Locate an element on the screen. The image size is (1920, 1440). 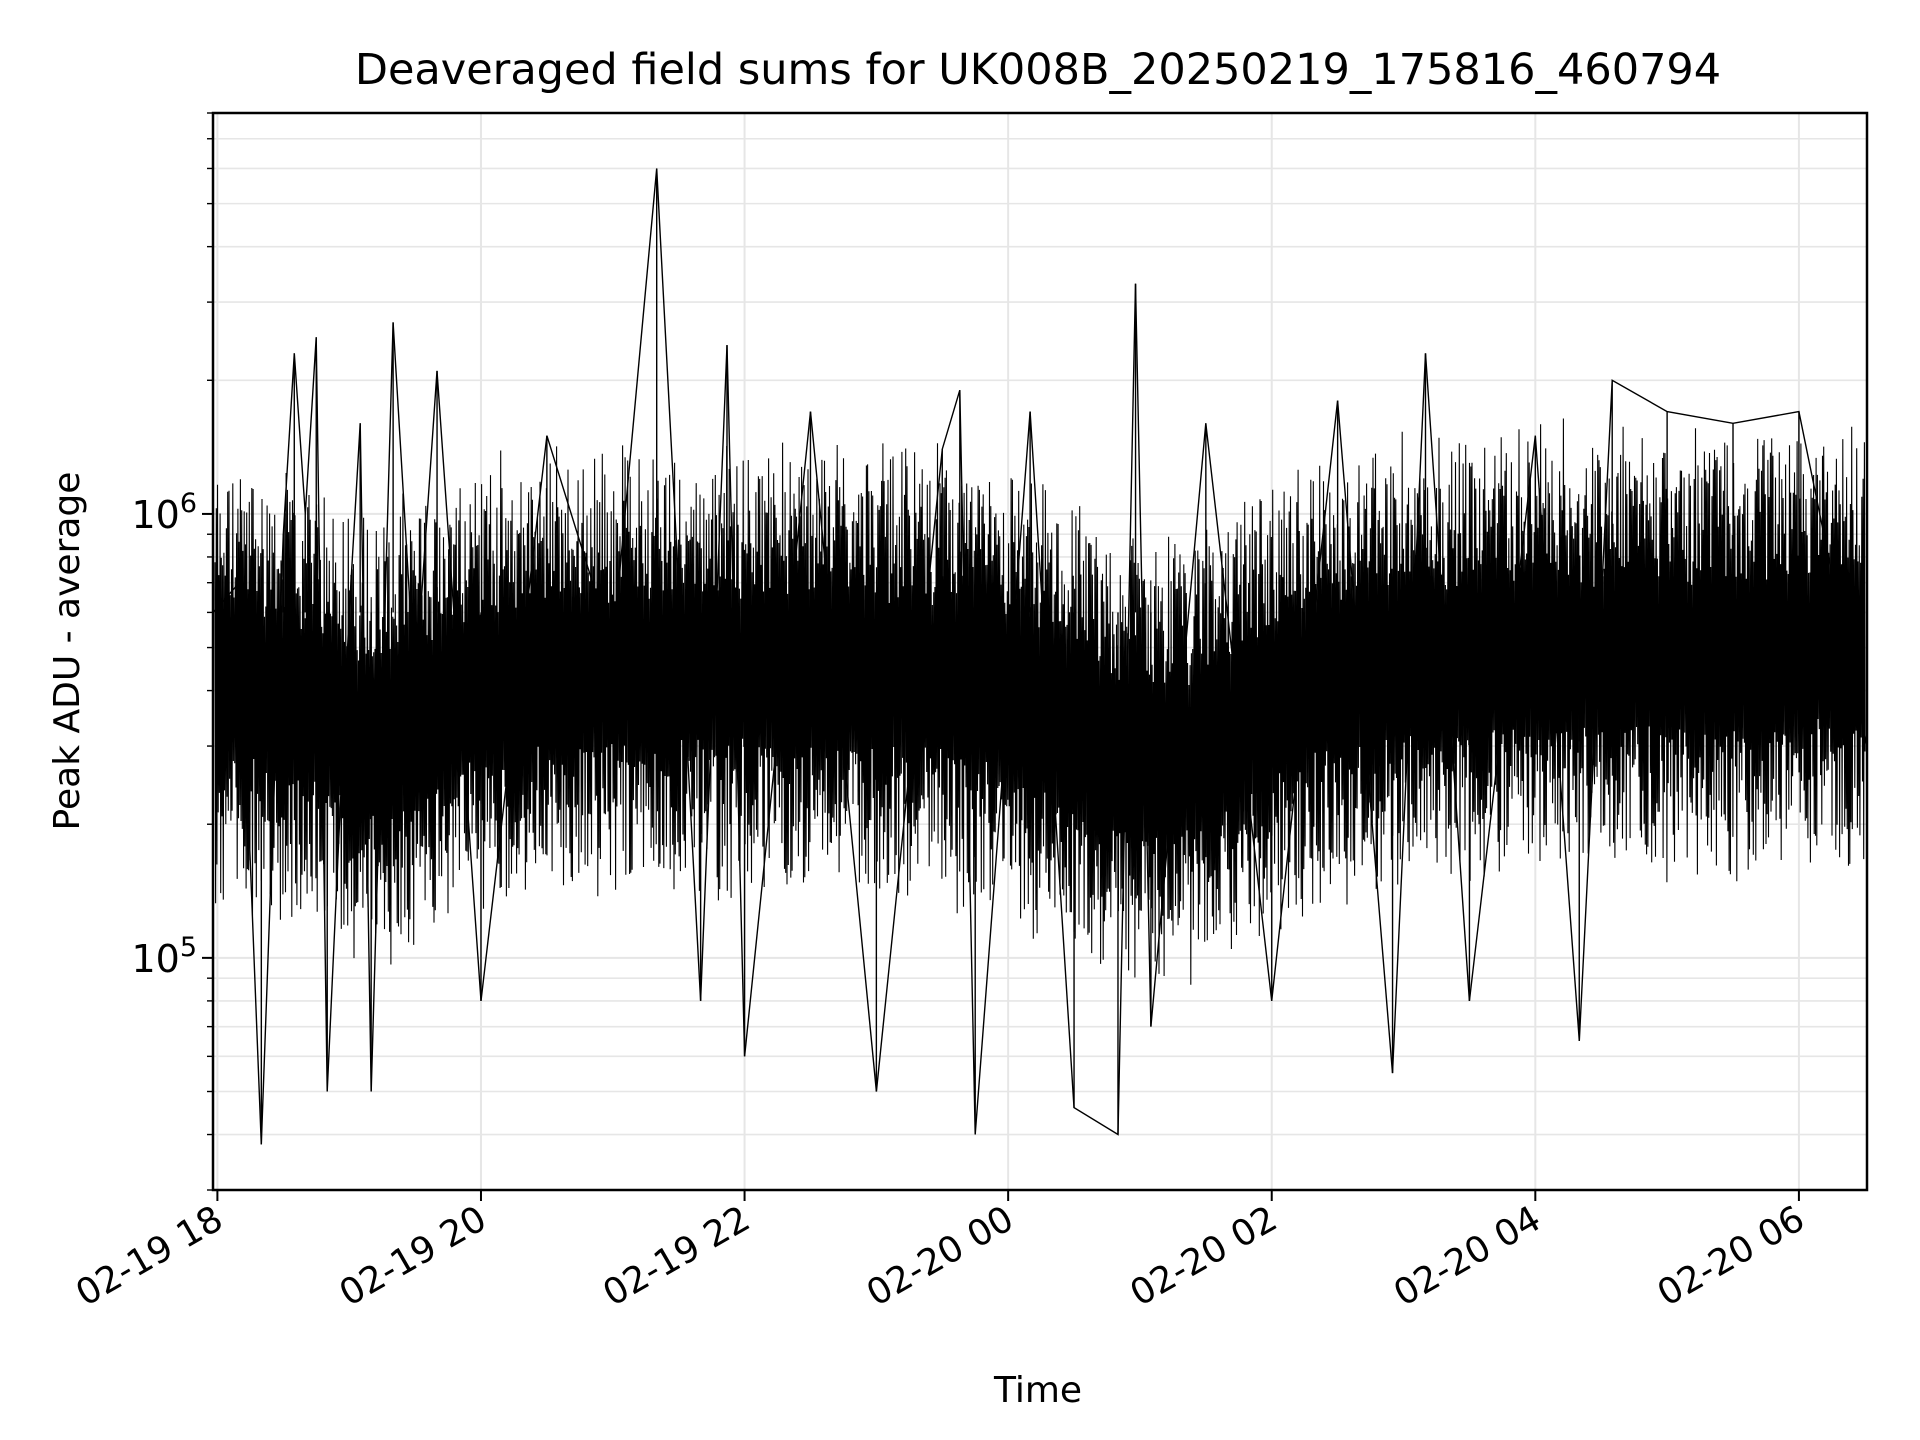
x-axis-label: Time is located at coordinates (1037, 1390).